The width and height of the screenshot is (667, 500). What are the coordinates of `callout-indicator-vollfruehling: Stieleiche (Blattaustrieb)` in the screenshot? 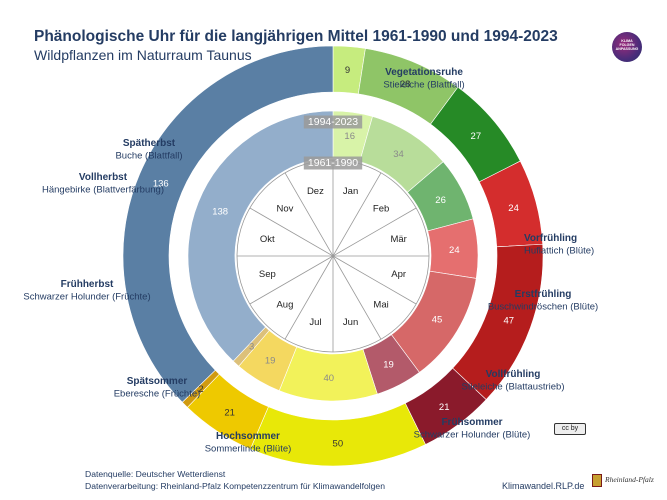 It's located at (513, 387).